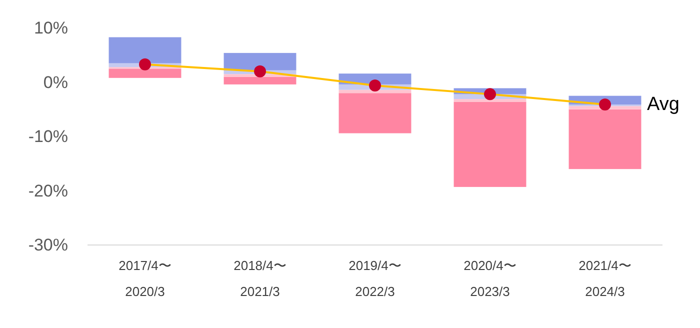 This screenshot has height=328, width=700. What do you see at coordinates (145, 278) in the screenshot?
I see `x-tick-label: 2017/4〜 2020/3` at bounding box center [145, 278].